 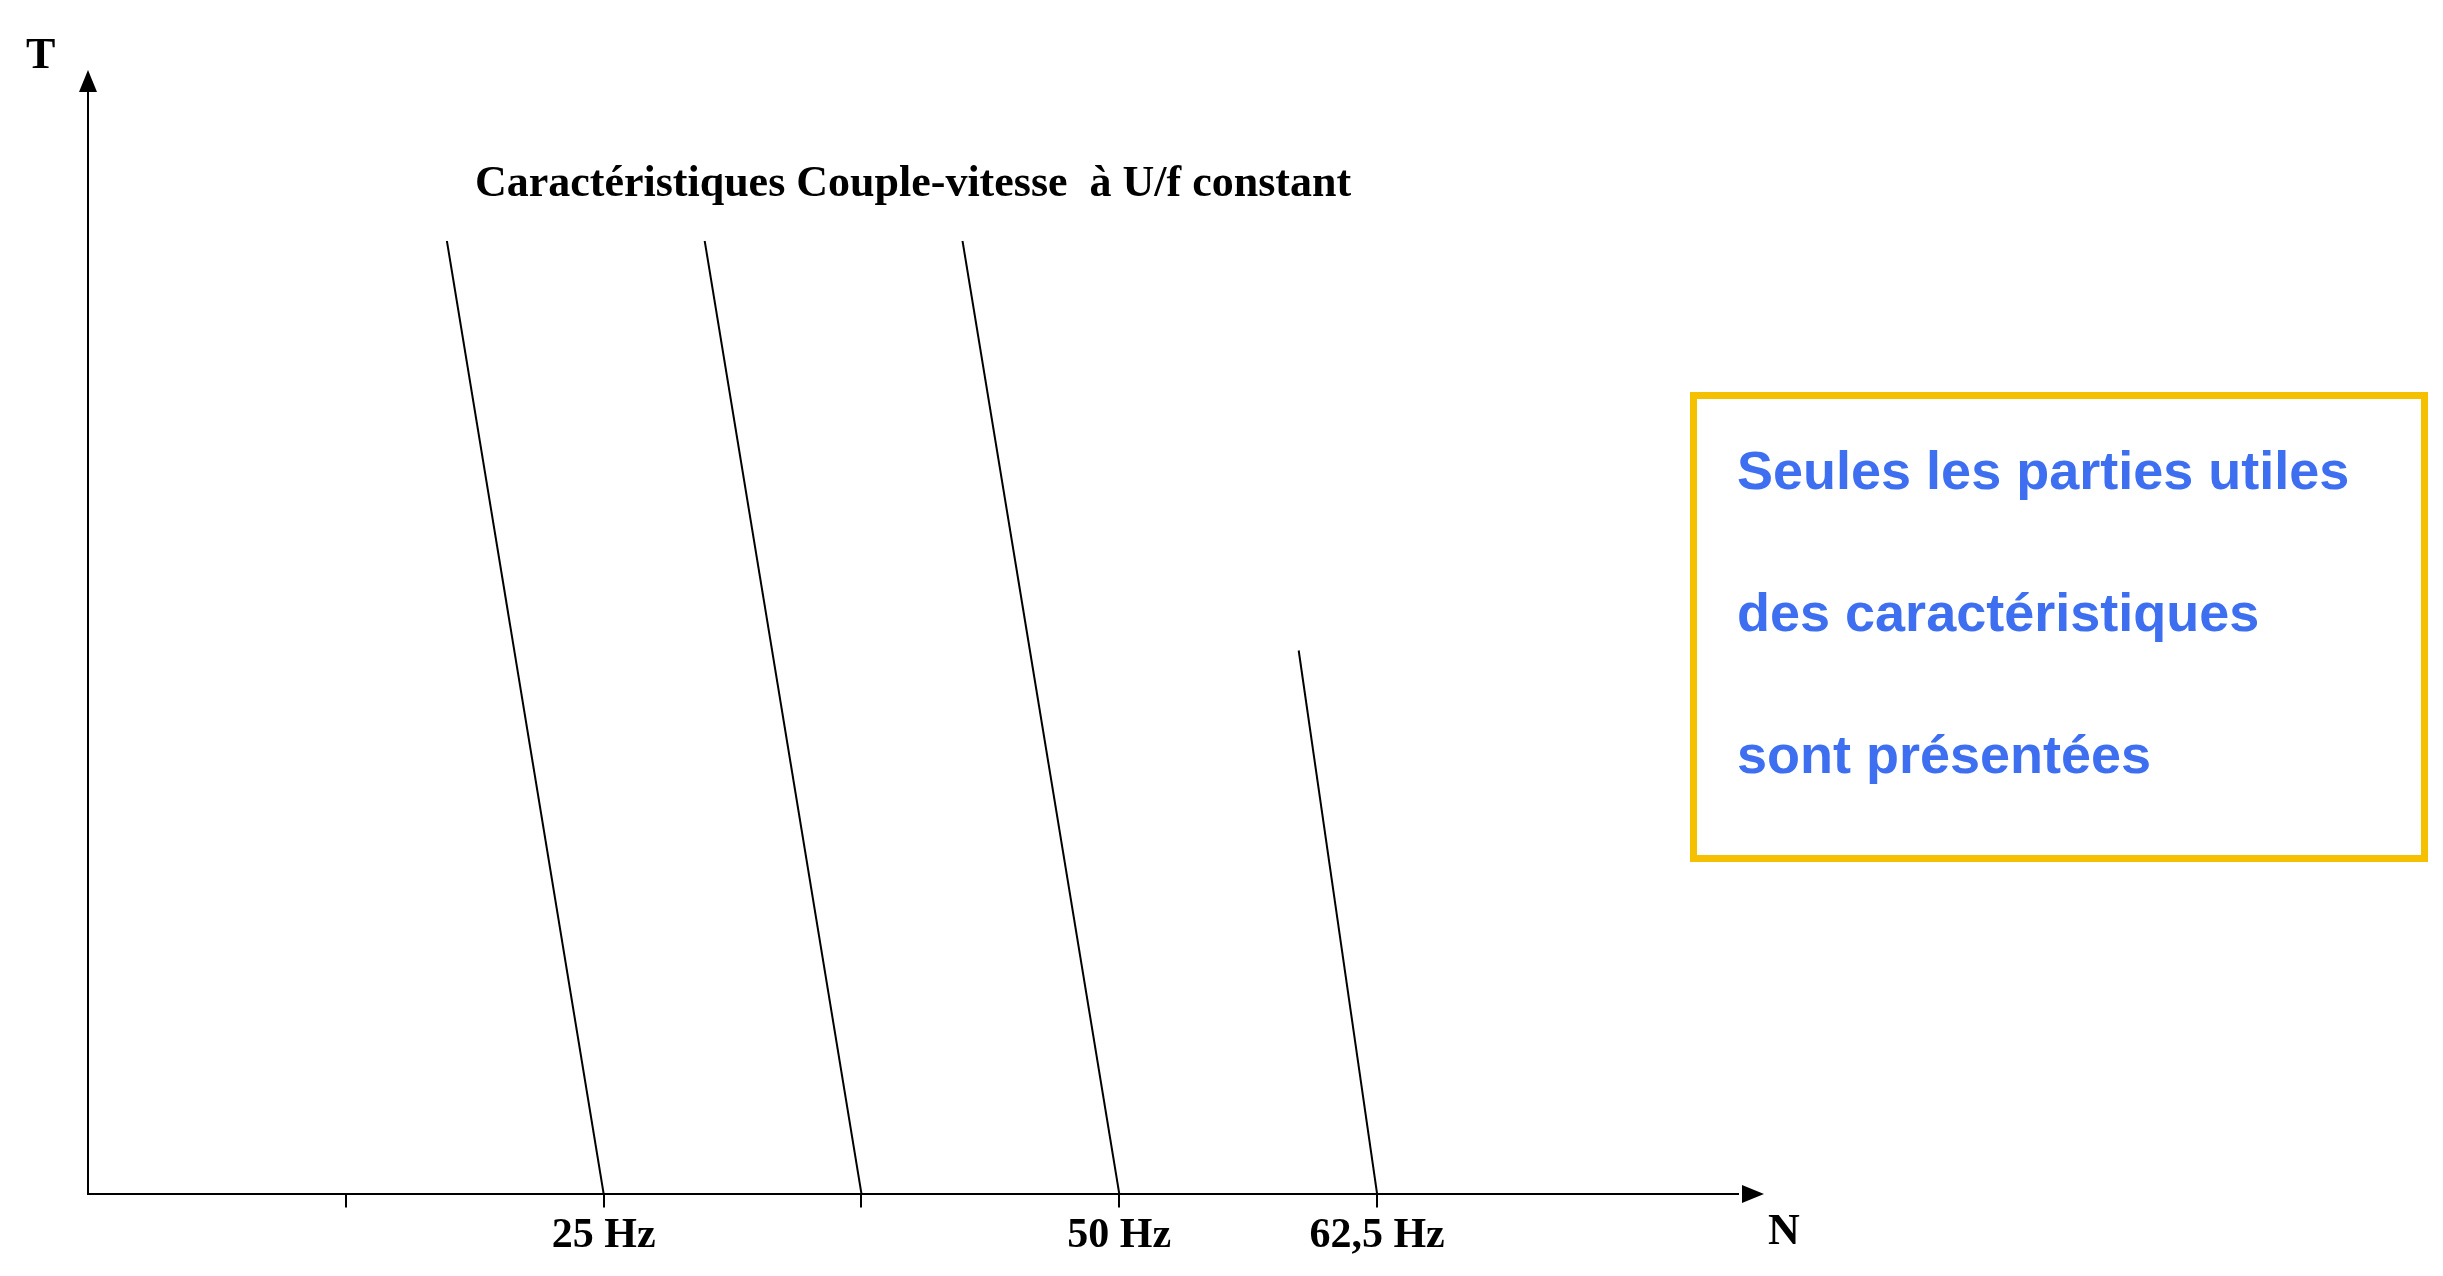 What do you see at coordinates (41, 53) in the screenshot?
I see `y-axis-title: T` at bounding box center [41, 53].